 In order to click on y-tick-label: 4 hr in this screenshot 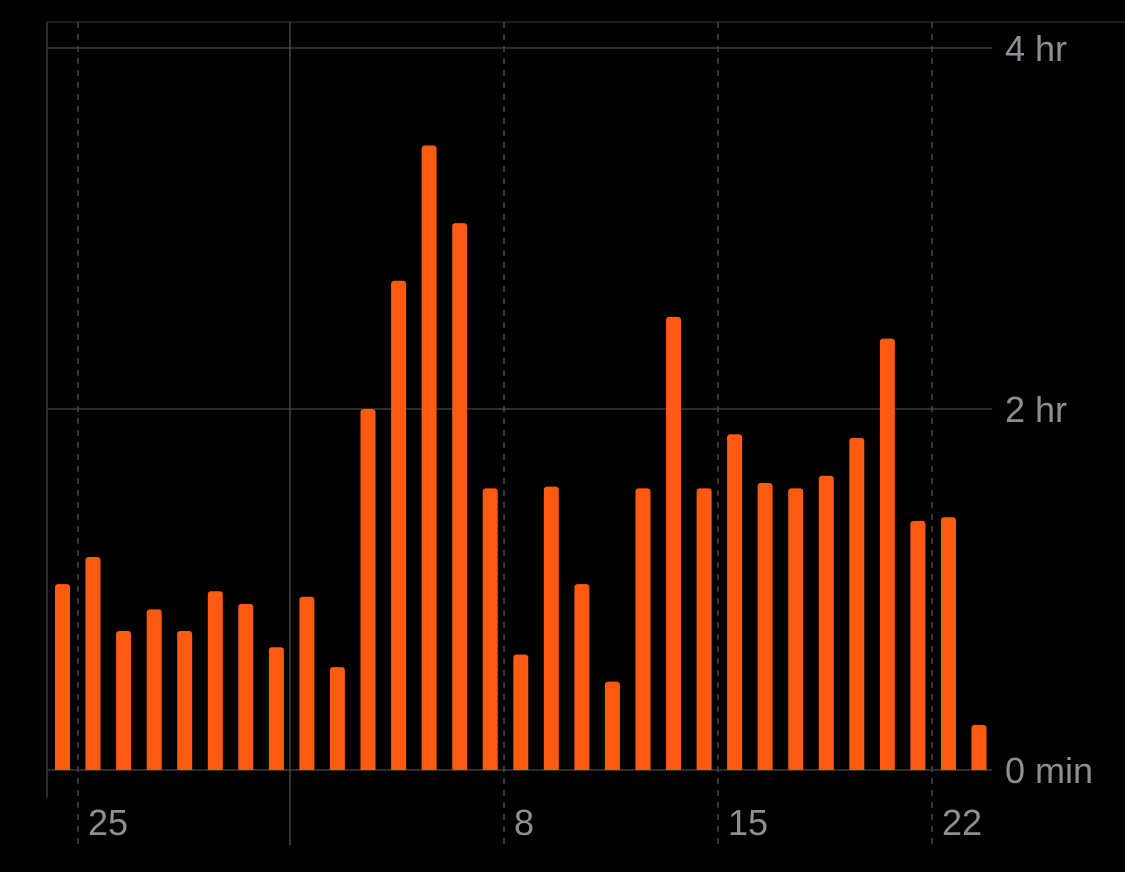, I will do `click(1036, 48)`.